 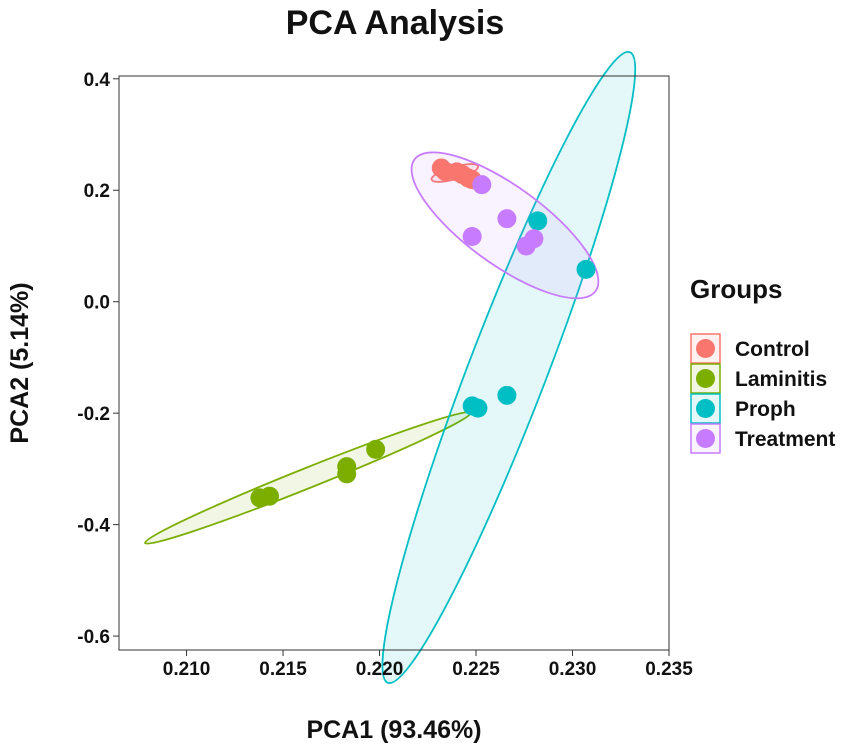 I want to click on legend-label-proph: Proph, so click(x=765, y=409).